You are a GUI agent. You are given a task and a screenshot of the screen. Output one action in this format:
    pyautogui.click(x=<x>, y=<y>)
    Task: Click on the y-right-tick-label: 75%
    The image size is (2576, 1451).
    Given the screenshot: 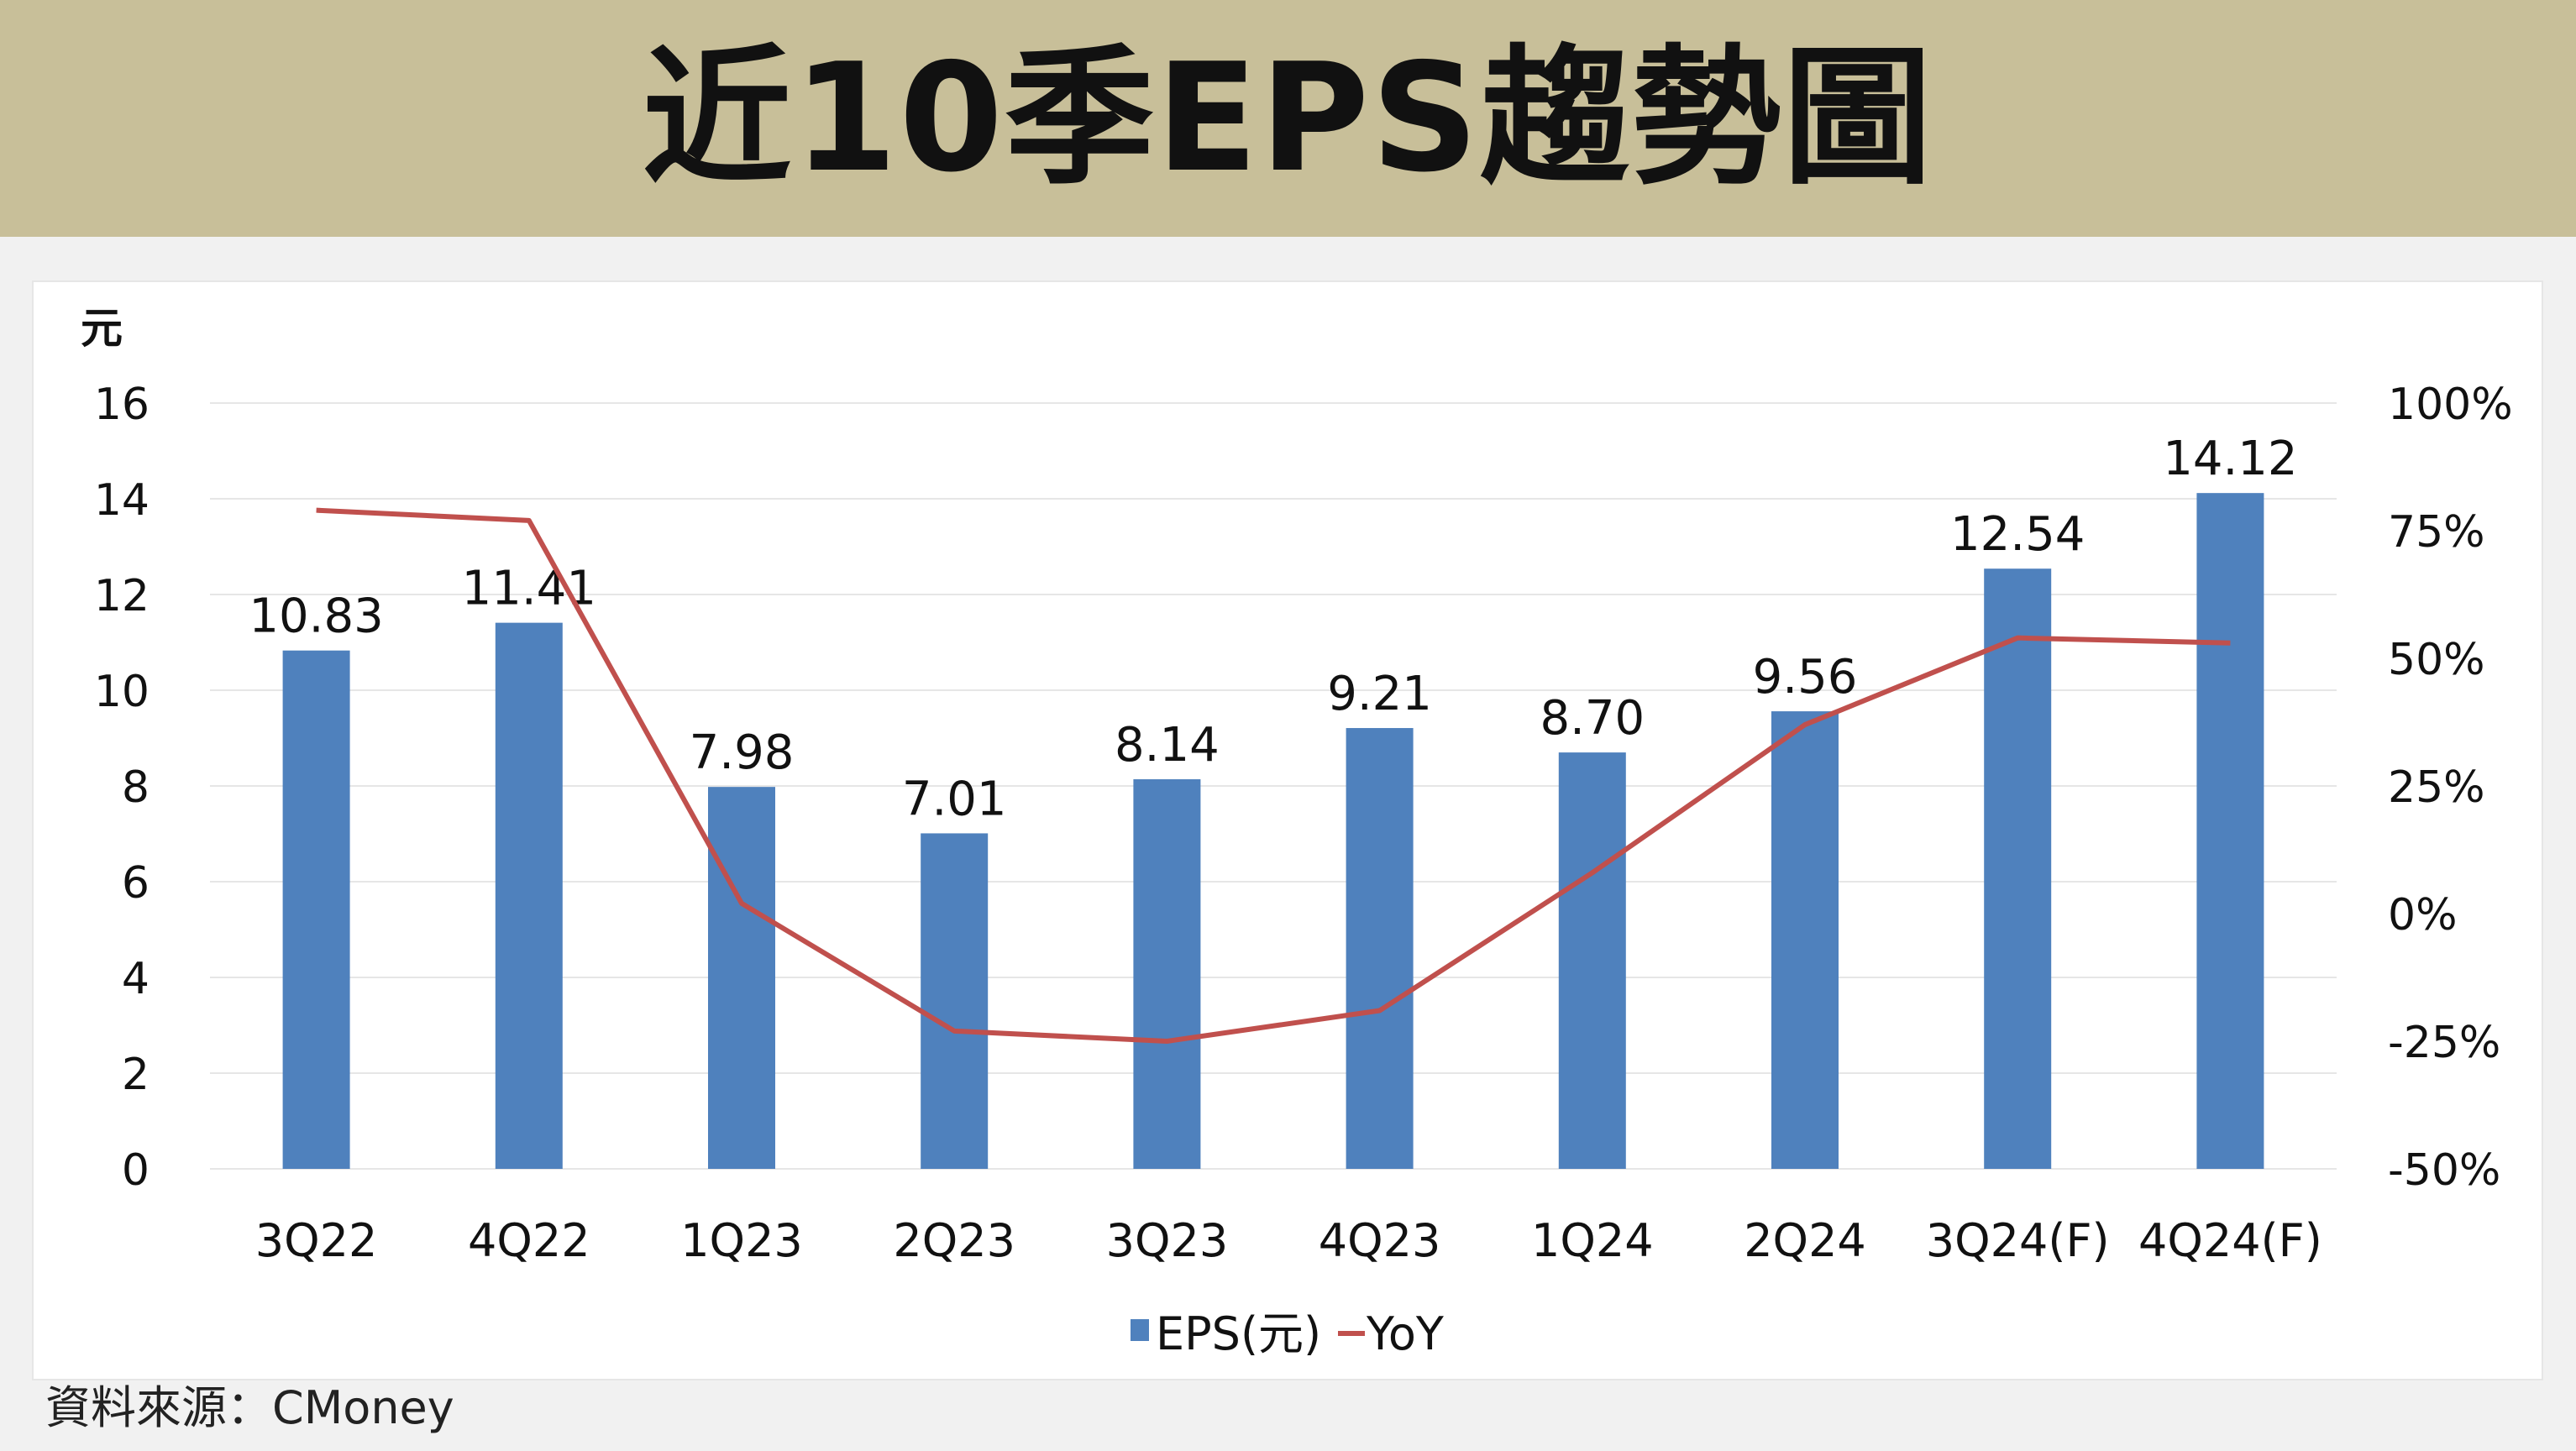 What is the action you would take?
    pyautogui.click(x=2436, y=532)
    